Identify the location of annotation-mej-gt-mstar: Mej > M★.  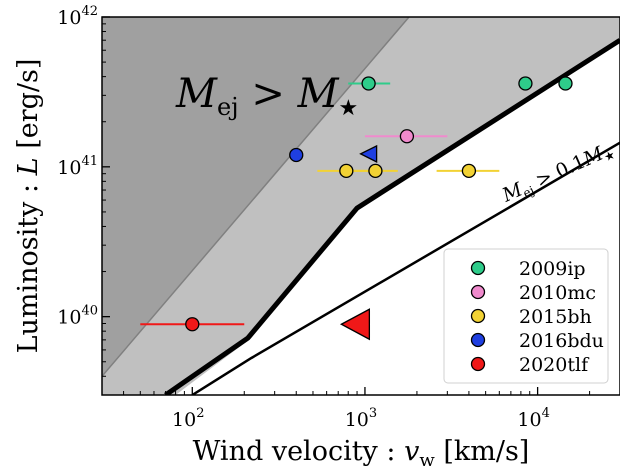
(266, 96).